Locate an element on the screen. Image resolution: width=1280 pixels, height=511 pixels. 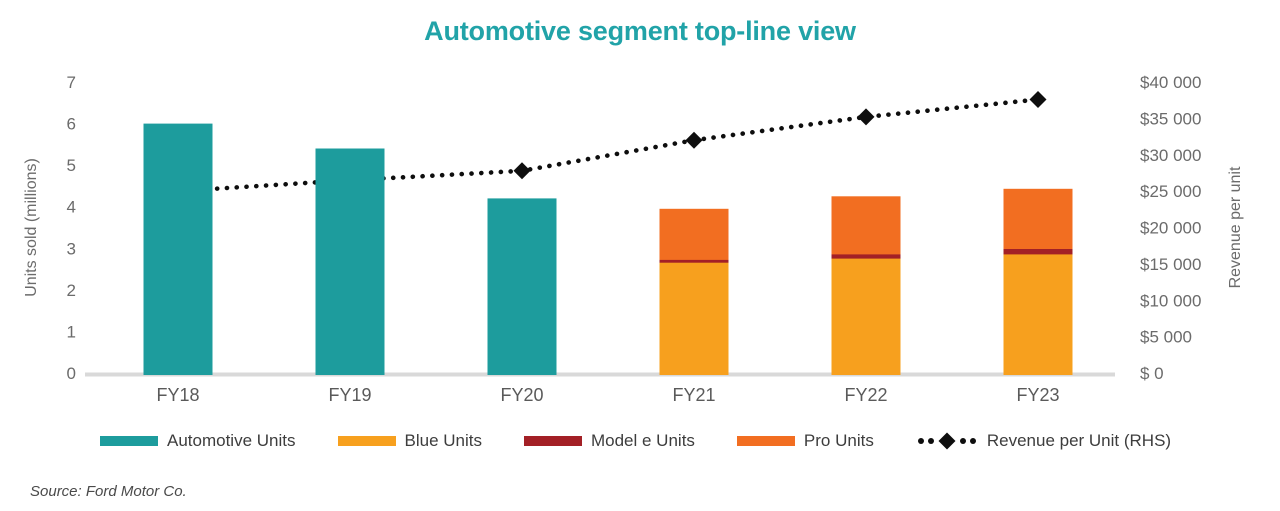
left-axis-tick: 6 is located at coordinates (71, 124).